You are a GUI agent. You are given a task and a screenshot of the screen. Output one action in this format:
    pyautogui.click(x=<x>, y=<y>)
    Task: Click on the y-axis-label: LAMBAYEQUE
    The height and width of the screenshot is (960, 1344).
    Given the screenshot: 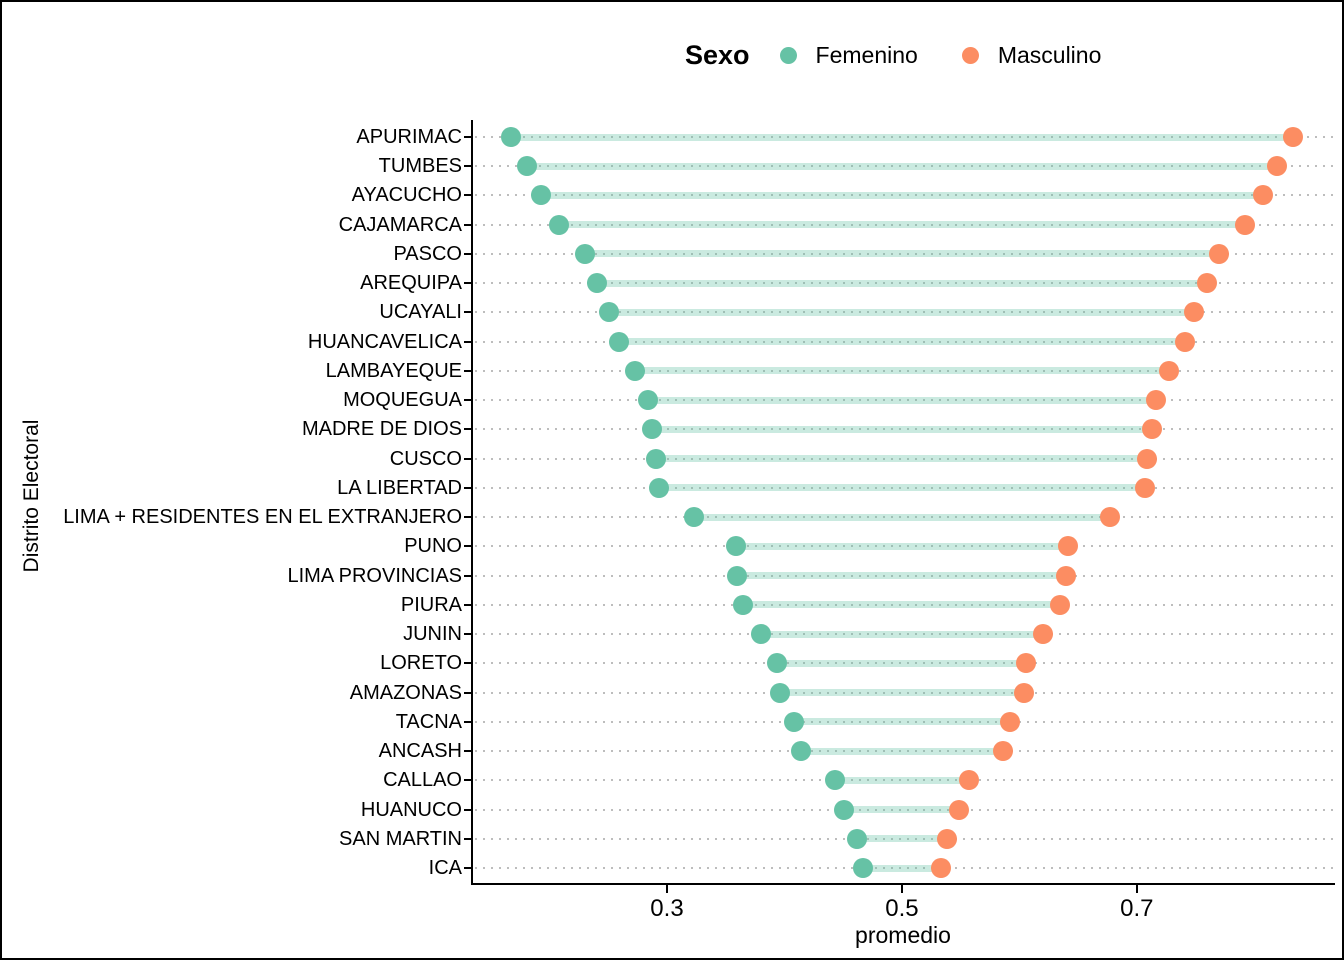 What is the action you would take?
    pyautogui.click(x=393, y=370)
    